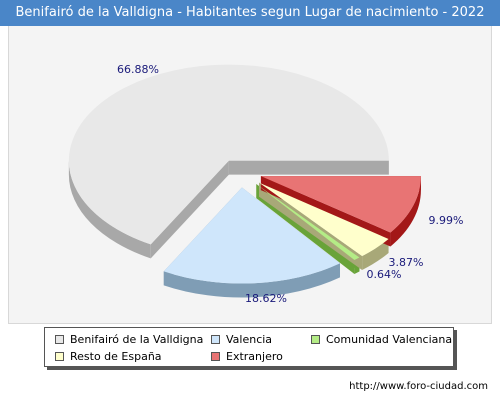 This screenshot has height=400, width=500. What do you see at coordinates (446, 220) in the screenshot?
I see `pie-label-extranjero: 9.99%` at bounding box center [446, 220].